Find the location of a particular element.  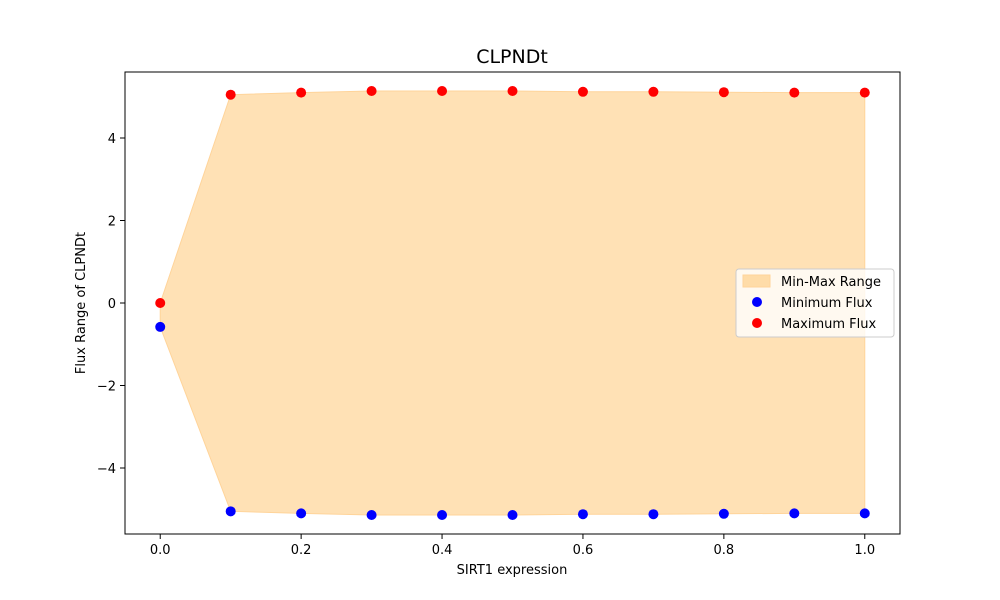

x-tick-label: 0.0 is located at coordinates (160, 550).